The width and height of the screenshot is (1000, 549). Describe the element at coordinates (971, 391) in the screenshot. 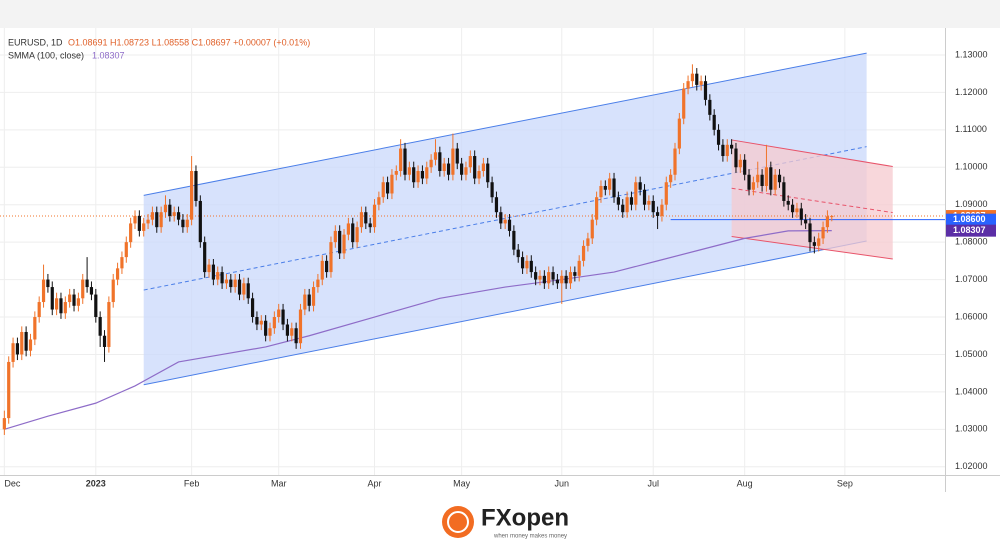

I see `y-tick-label: 1.04000` at that location.